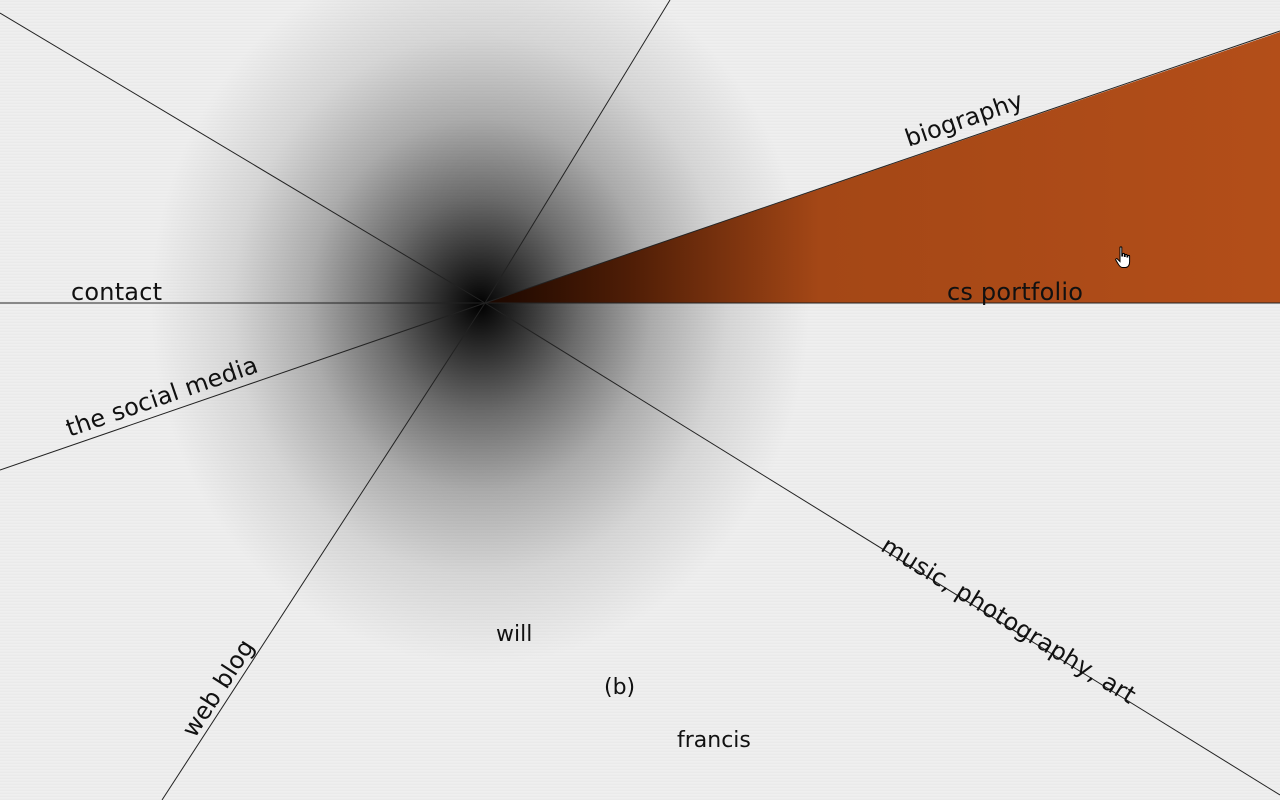  What do you see at coordinates (1015, 292) in the screenshot?
I see `nav-cs-portfolio: cs portfolio` at bounding box center [1015, 292].